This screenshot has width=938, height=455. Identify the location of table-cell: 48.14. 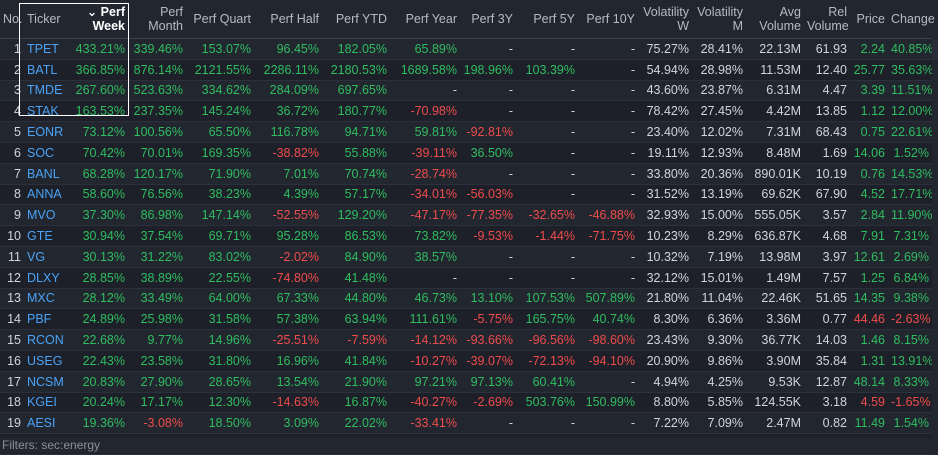
(869, 382).